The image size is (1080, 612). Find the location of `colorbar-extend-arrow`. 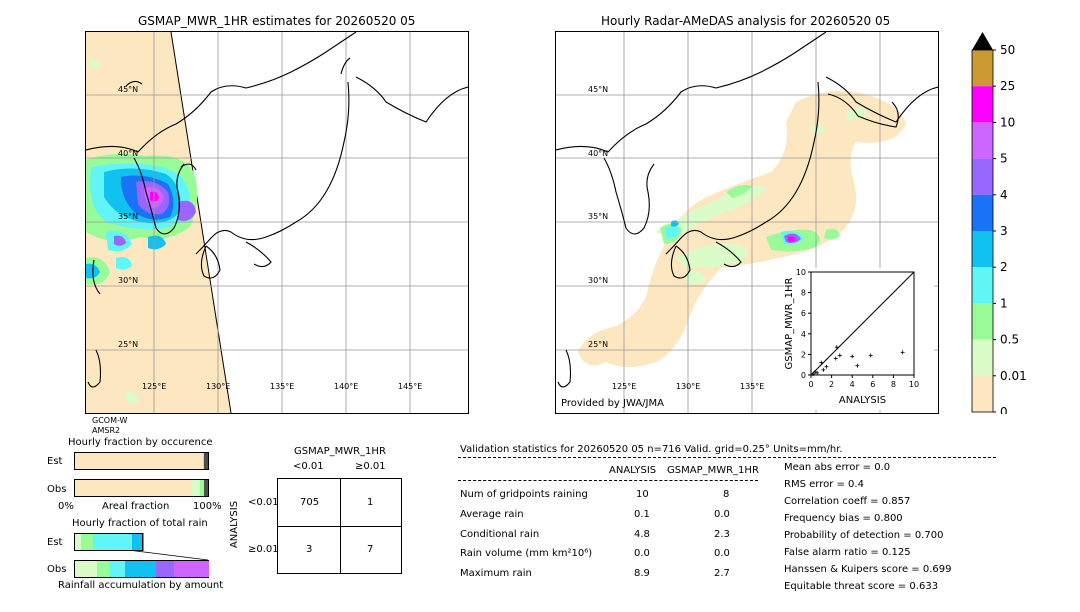

colorbar-extend-arrow is located at coordinates (982, 41).